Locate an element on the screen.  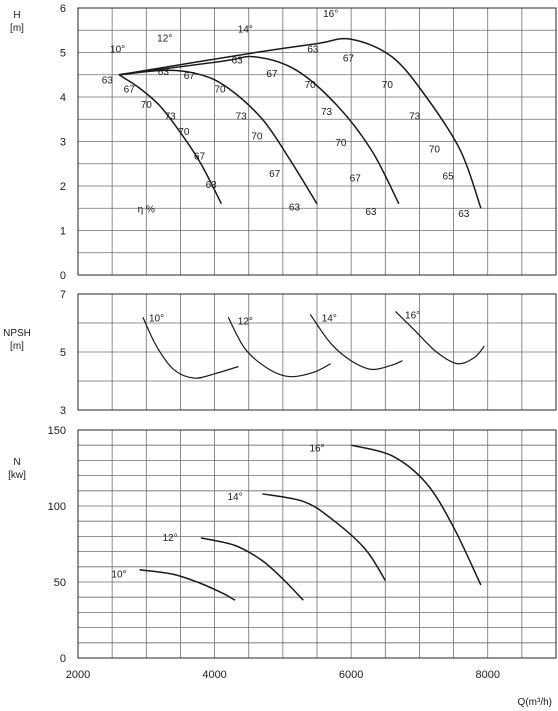
x-tick-label: 2000 is located at coordinates (78, 675).